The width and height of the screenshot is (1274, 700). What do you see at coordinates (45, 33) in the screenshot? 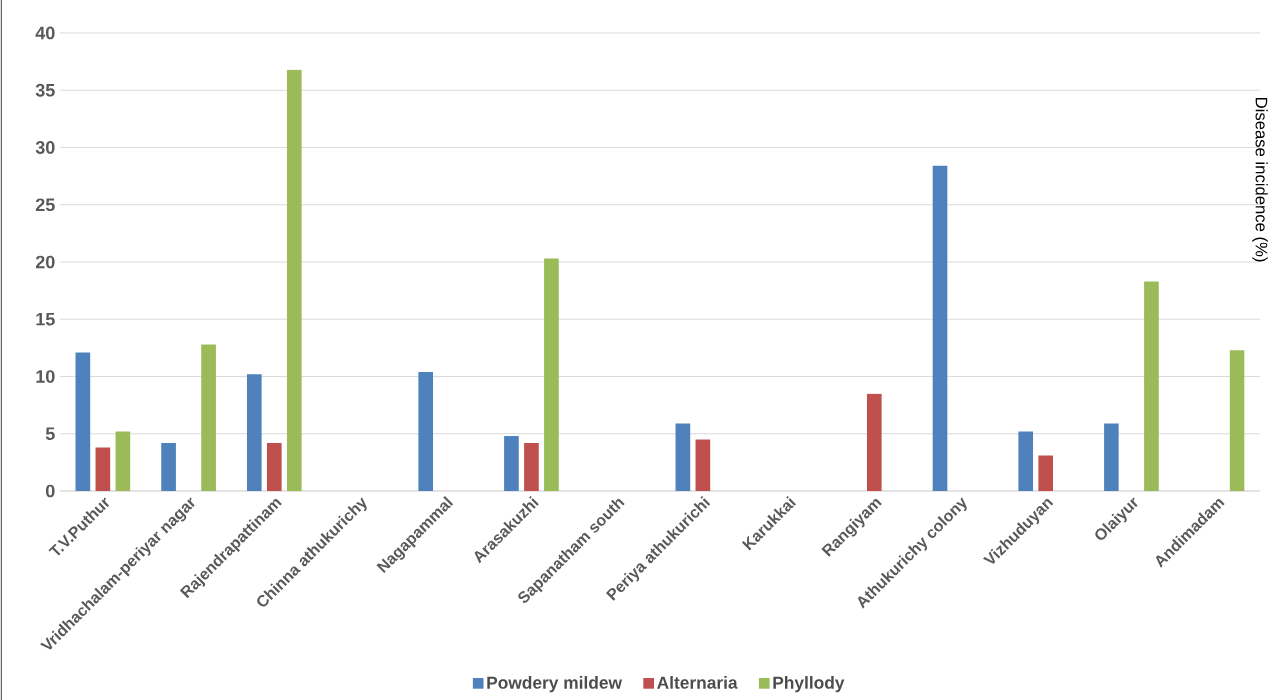
I see `y-tick-label: 40` at bounding box center [45, 33].